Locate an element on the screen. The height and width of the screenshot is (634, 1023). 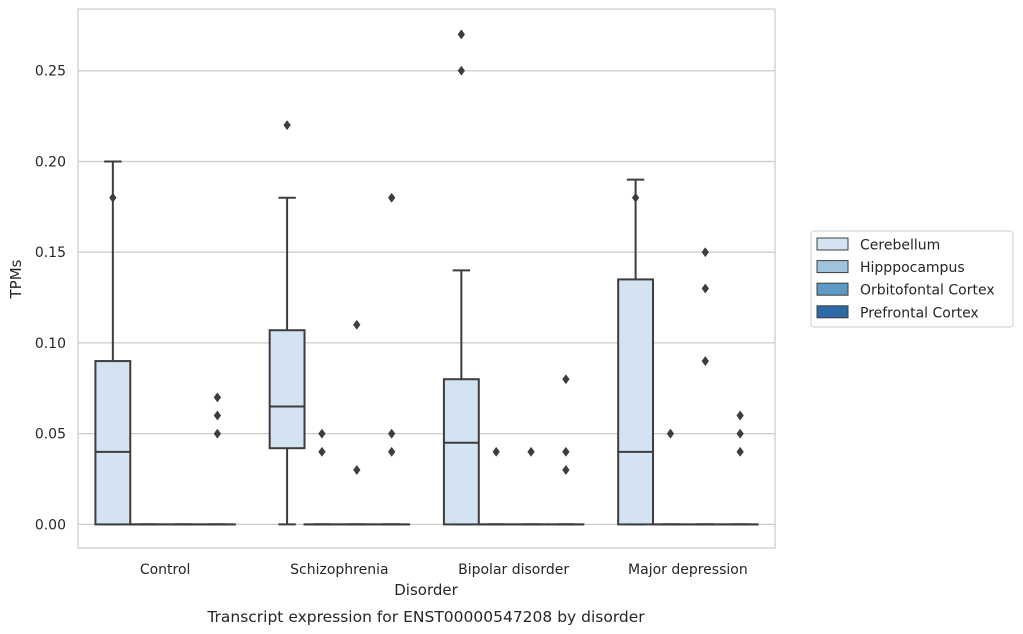
y-tick-label: 0.15 is located at coordinates (50, 253).